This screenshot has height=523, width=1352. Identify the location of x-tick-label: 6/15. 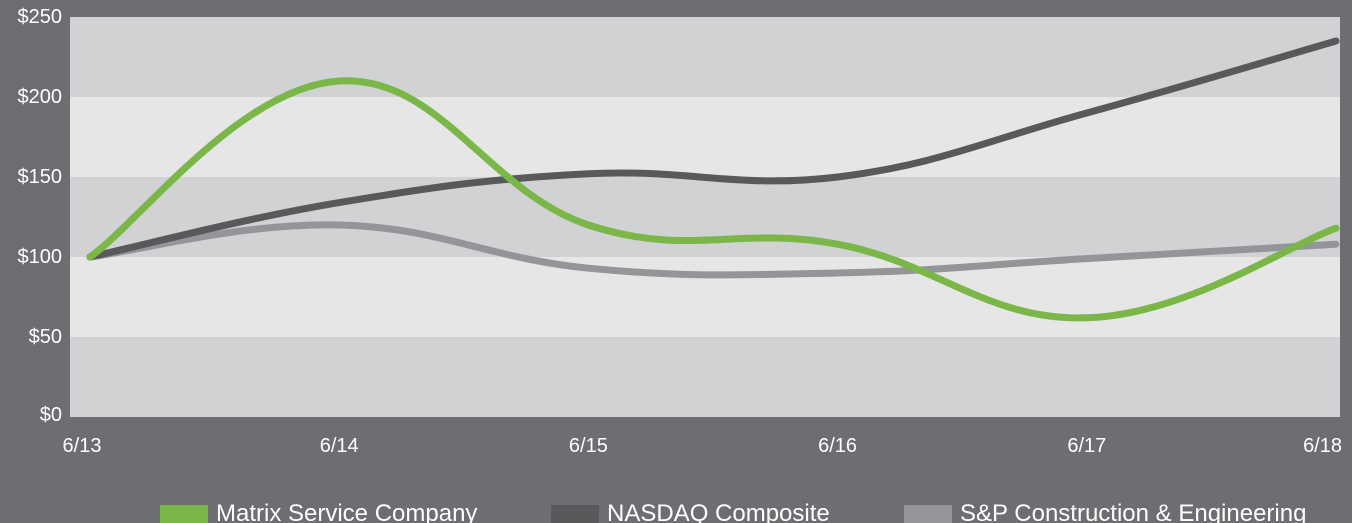
(588, 446).